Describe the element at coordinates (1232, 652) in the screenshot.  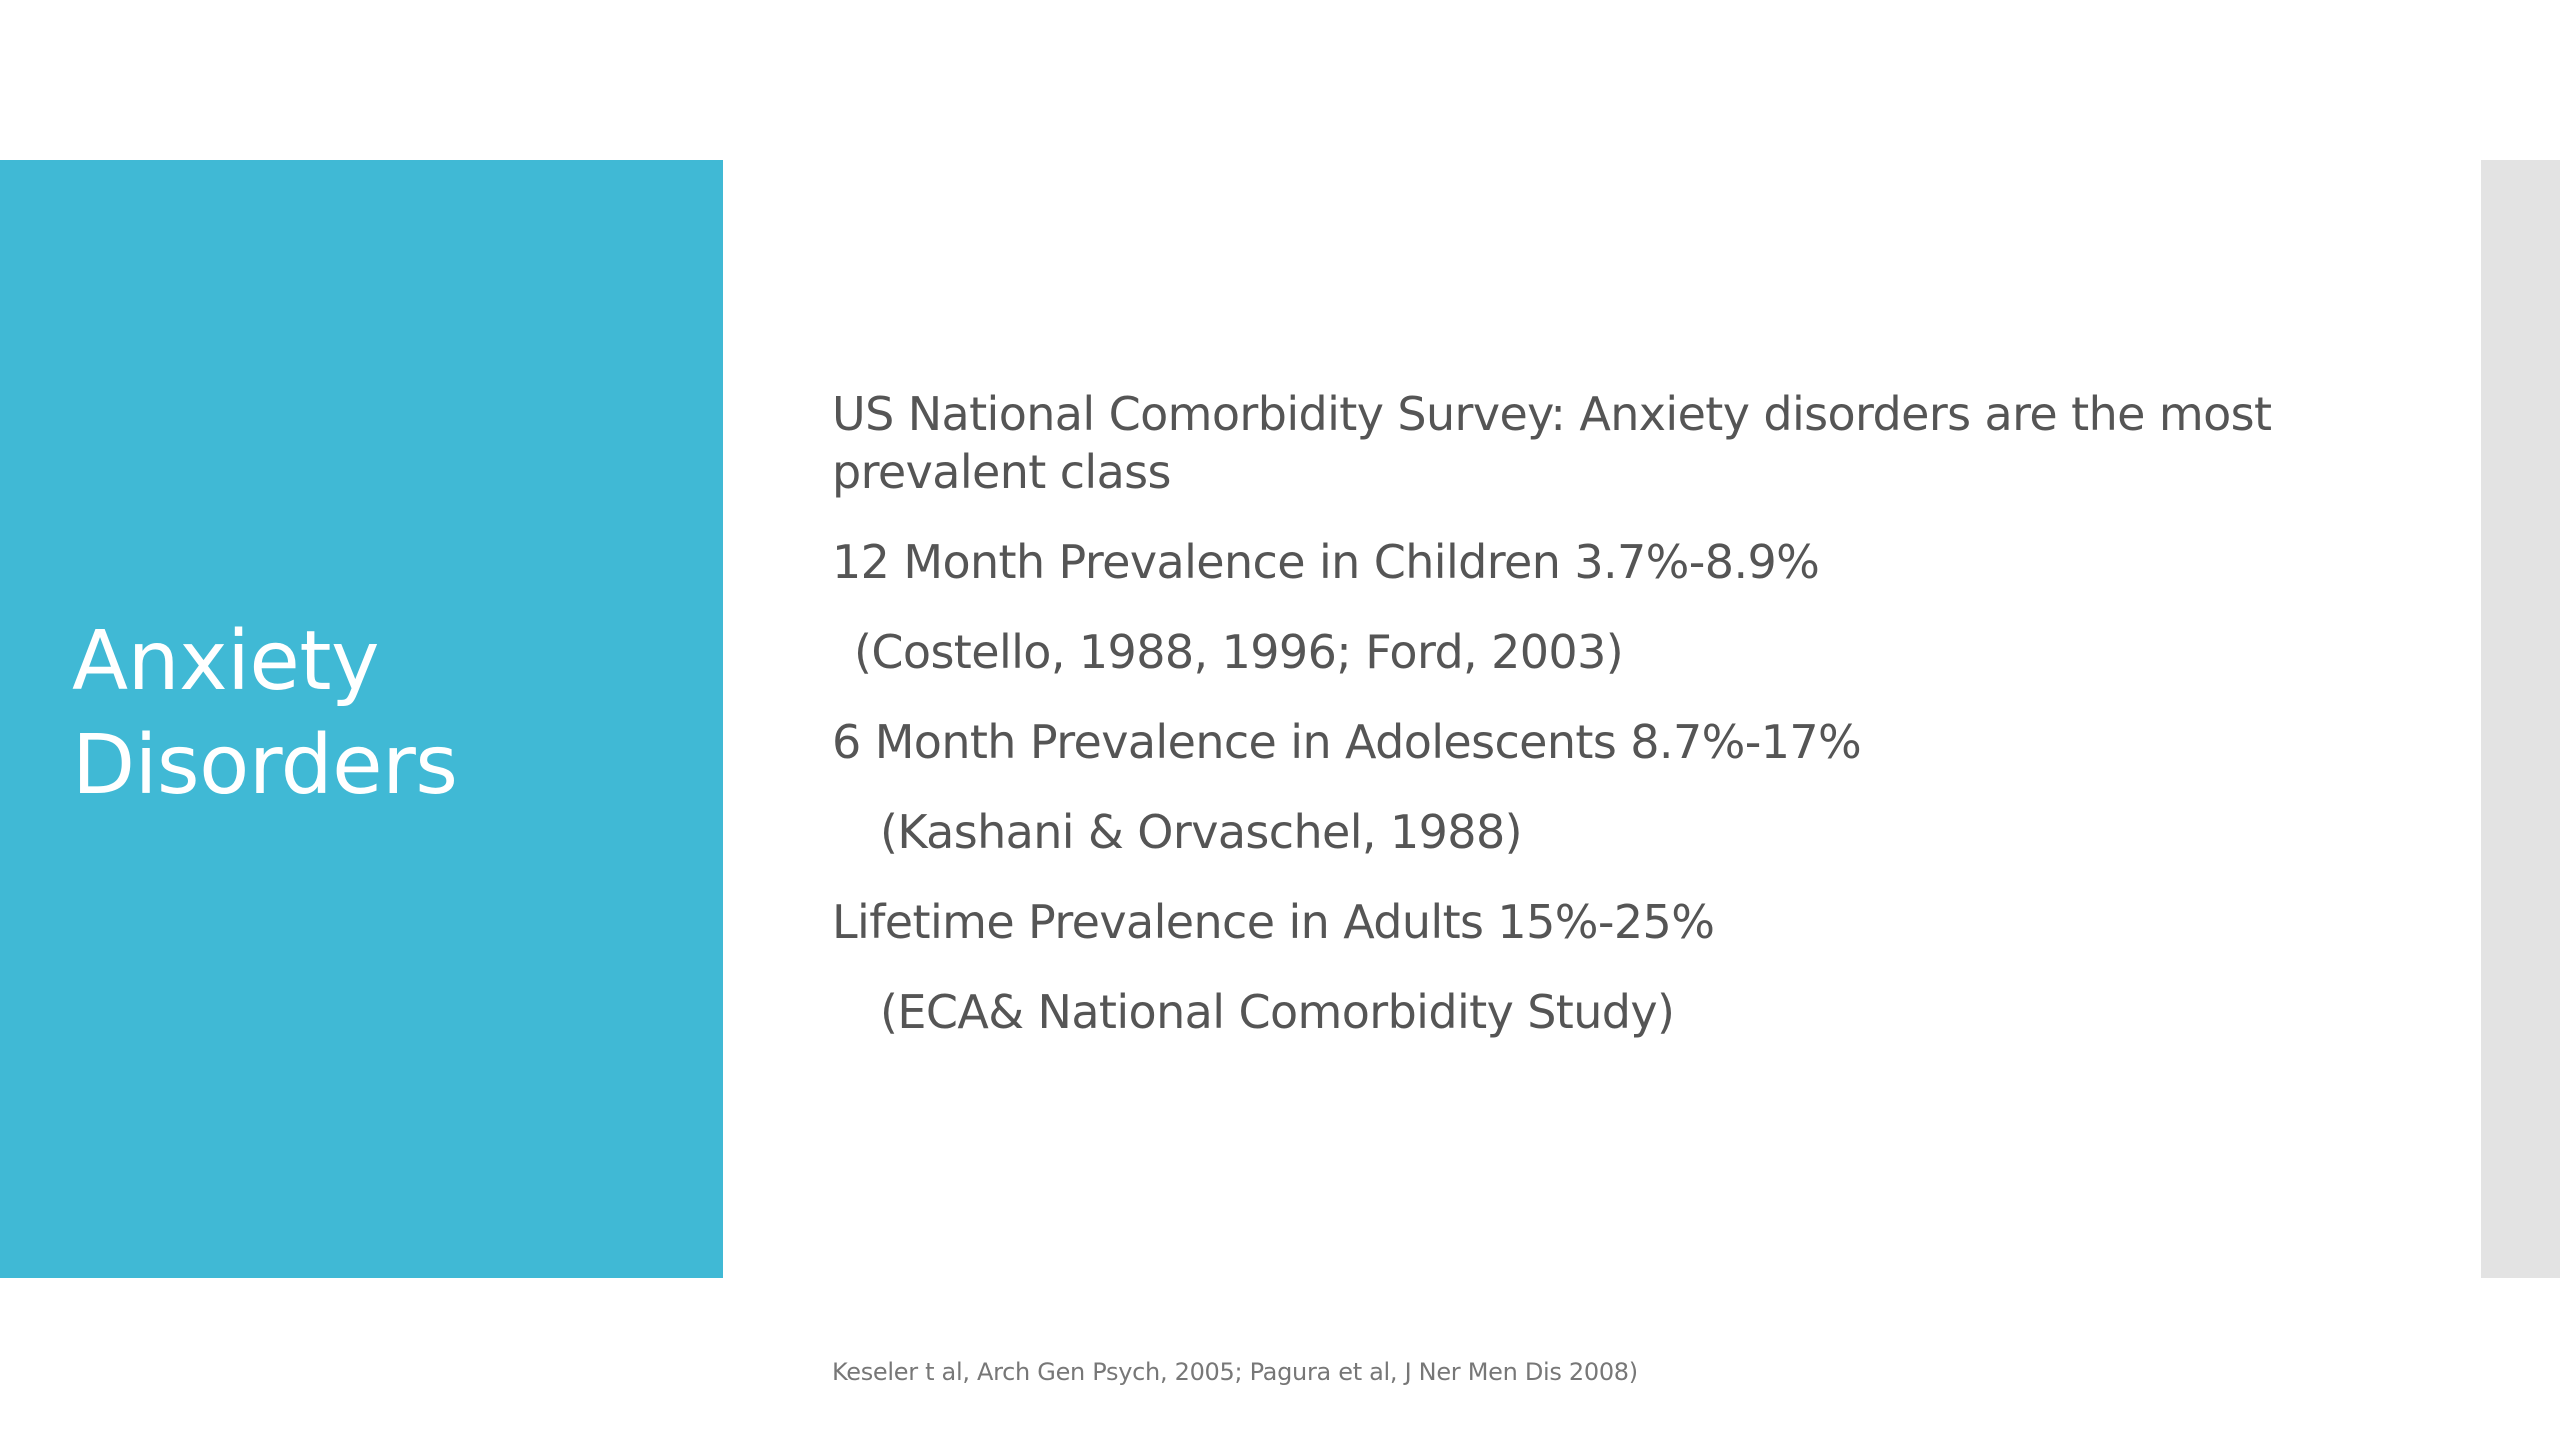
I see `content-line: (Costello, 1988, 1996; Ford, 2003)` at that location.